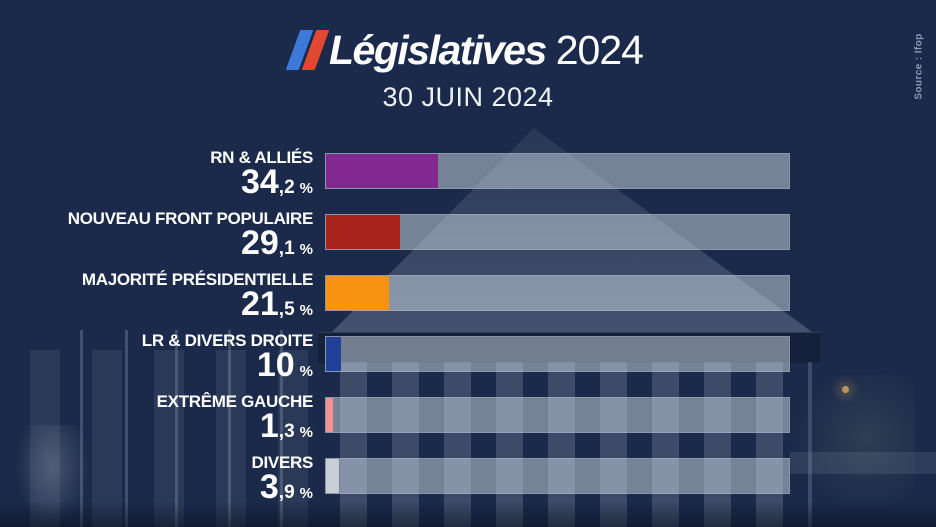 This screenshot has height=527, width=936. I want to click on percentage-decimal: ,2, so click(286, 187).